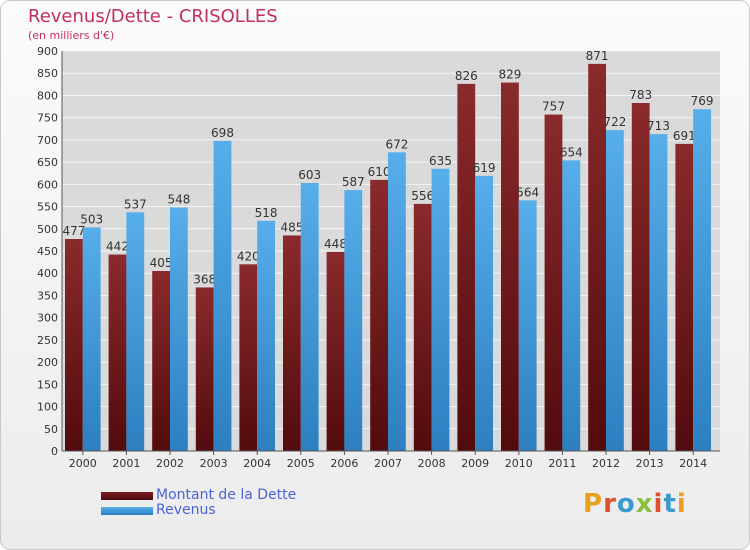 The image size is (750, 550). Describe the element at coordinates (484, 168) in the screenshot. I see `bar-label-revenue: 619` at that location.